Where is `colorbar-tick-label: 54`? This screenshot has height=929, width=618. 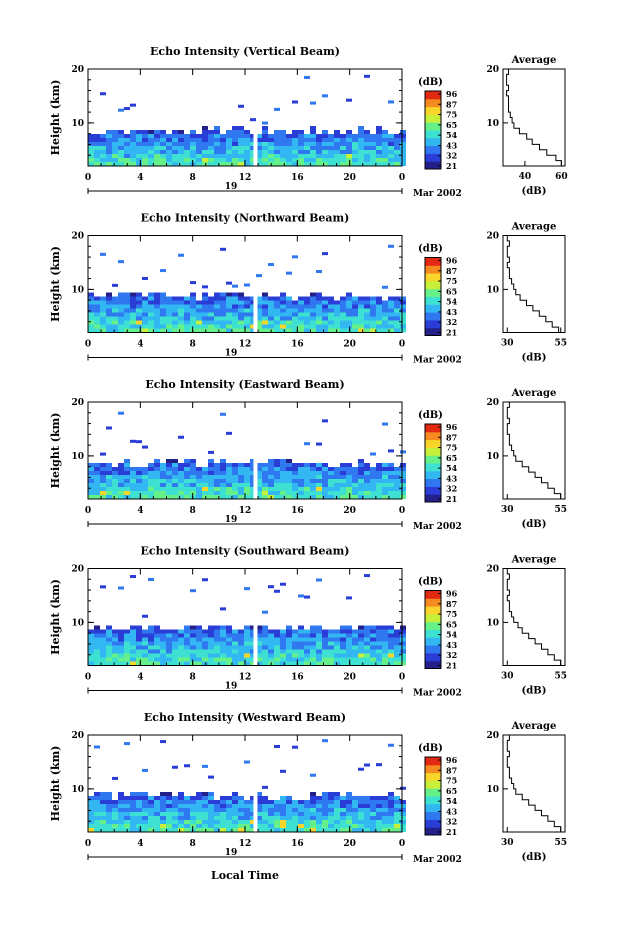
colorbar-tick-label: 54 is located at coordinates (452, 302).